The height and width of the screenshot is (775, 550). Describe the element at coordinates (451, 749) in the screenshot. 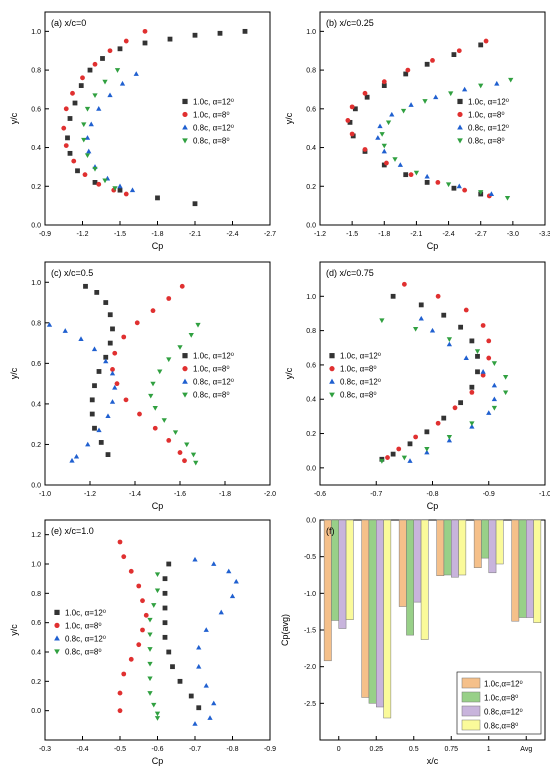

I see `x-tick-label: 0.75` at that location.